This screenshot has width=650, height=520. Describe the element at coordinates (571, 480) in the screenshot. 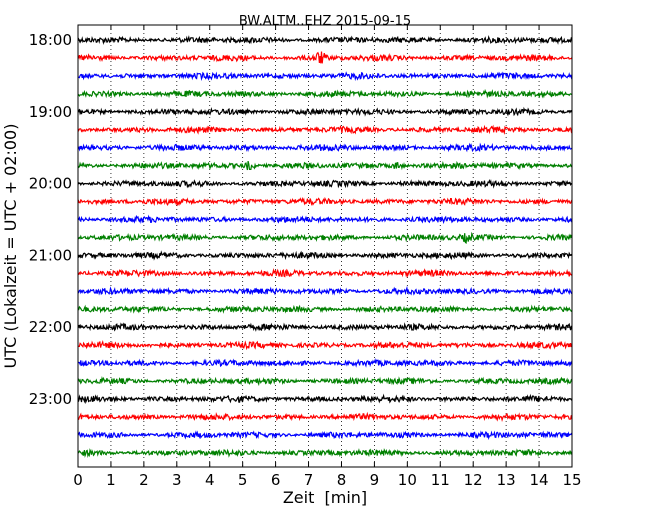

I see `x-tick-label: 15` at that location.